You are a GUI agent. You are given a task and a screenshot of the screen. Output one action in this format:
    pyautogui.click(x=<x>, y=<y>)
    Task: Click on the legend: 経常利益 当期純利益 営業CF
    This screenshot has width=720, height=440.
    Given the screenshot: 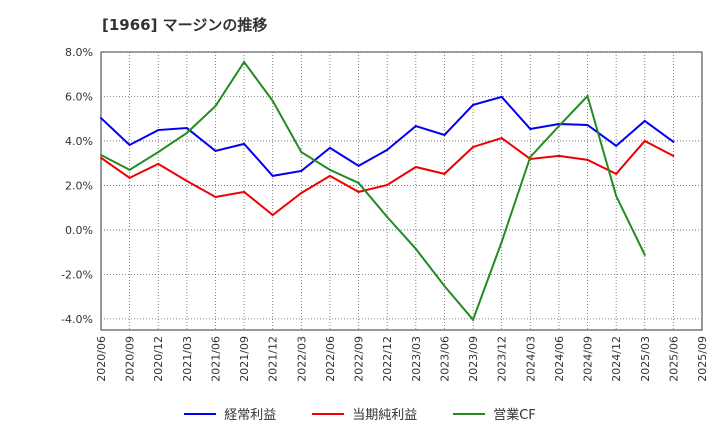 What is the action you would take?
    pyautogui.click(x=360, y=413)
    